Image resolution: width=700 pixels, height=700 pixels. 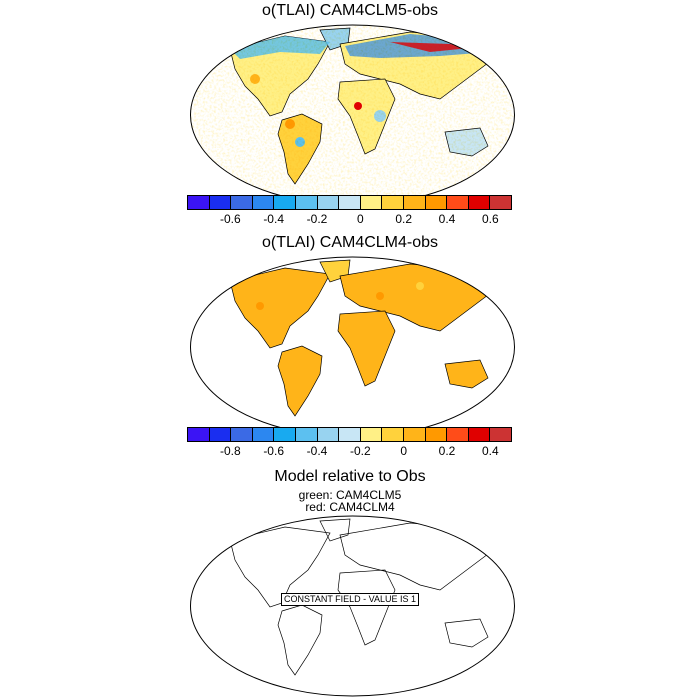 I want to click on colorbar-tick-label: -0.8, so click(x=230, y=451).